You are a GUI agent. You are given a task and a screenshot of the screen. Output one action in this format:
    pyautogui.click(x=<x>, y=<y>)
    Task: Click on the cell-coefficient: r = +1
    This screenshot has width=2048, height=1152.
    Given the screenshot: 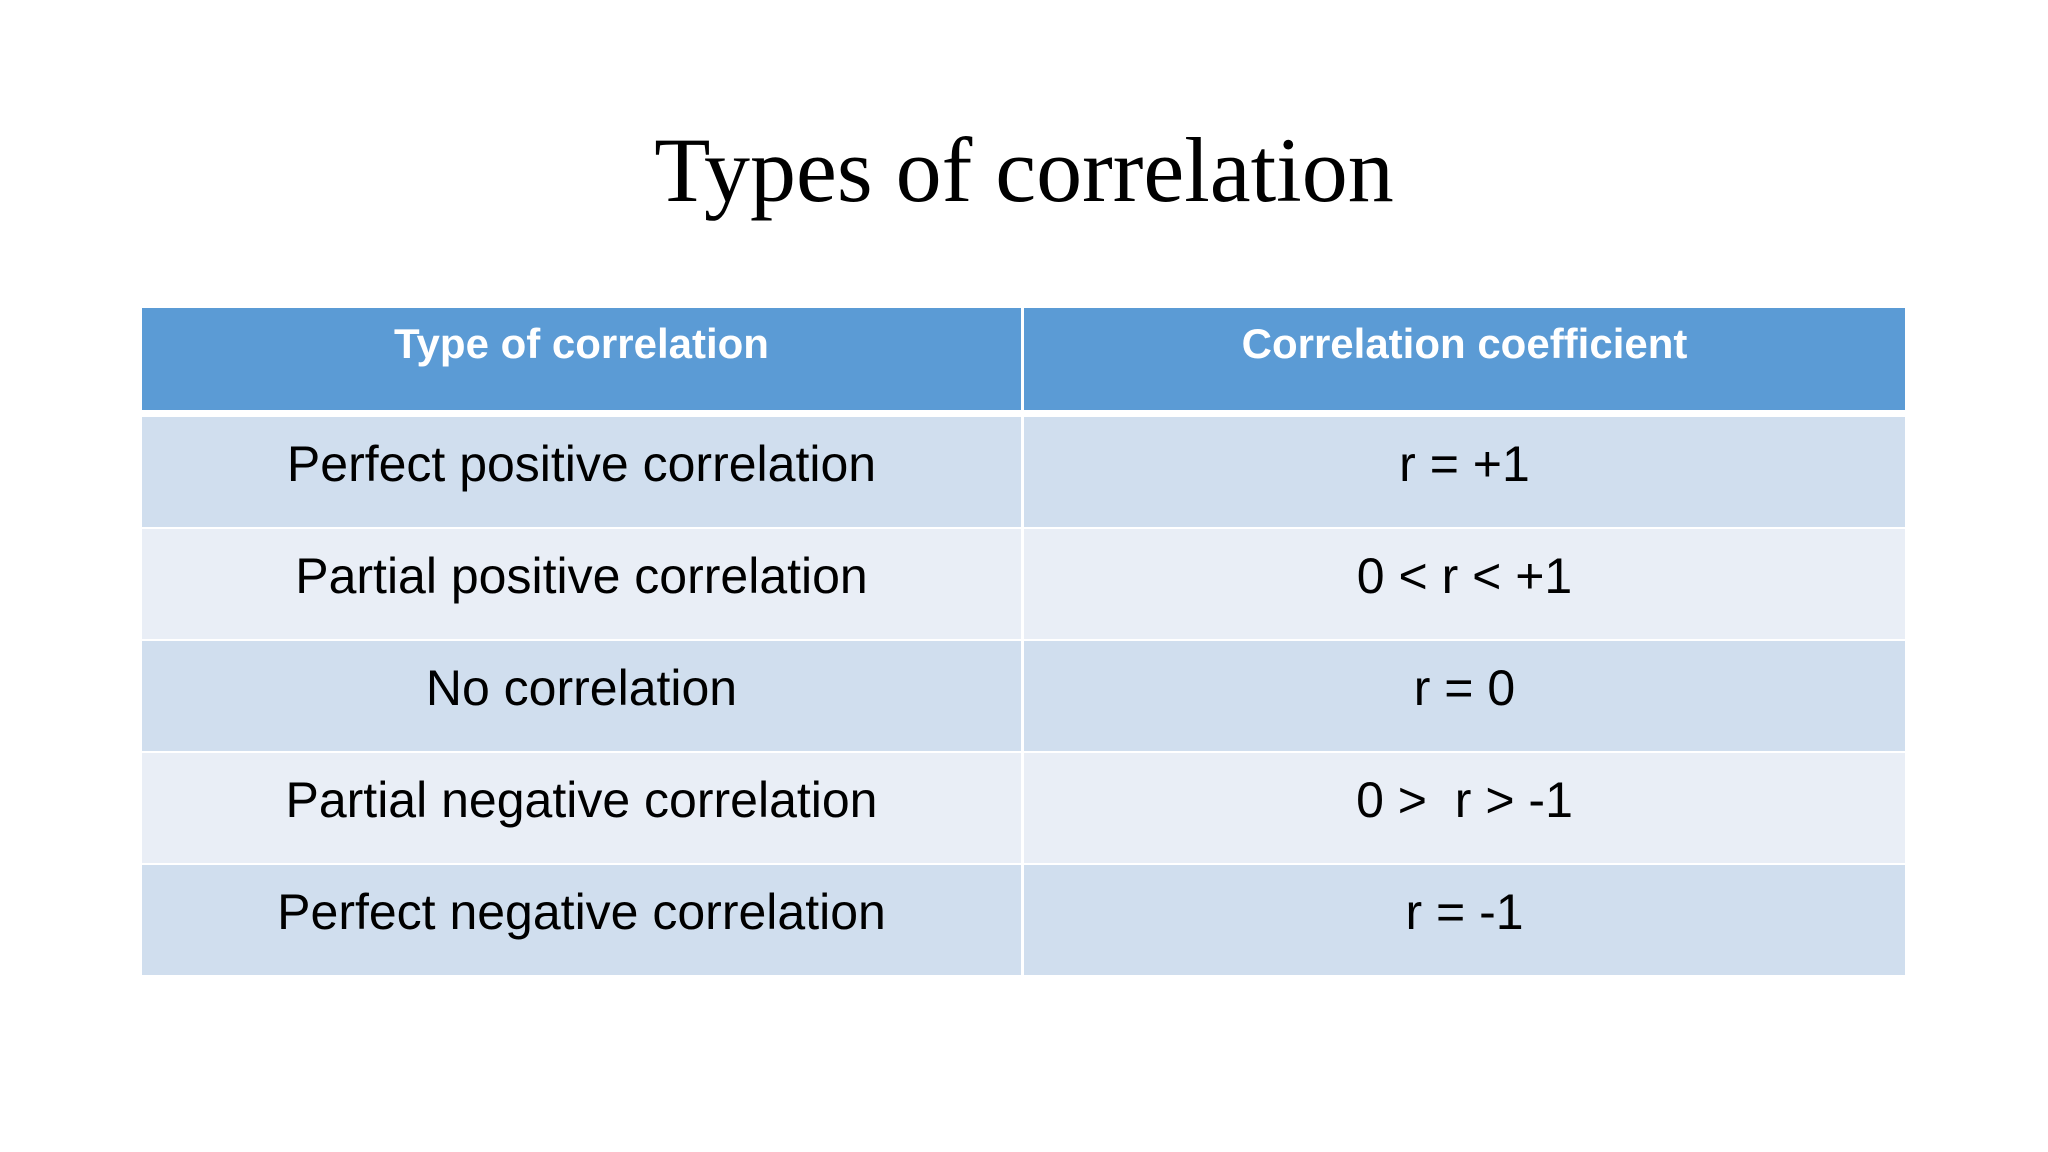 What is the action you would take?
    pyautogui.click(x=1463, y=470)
    